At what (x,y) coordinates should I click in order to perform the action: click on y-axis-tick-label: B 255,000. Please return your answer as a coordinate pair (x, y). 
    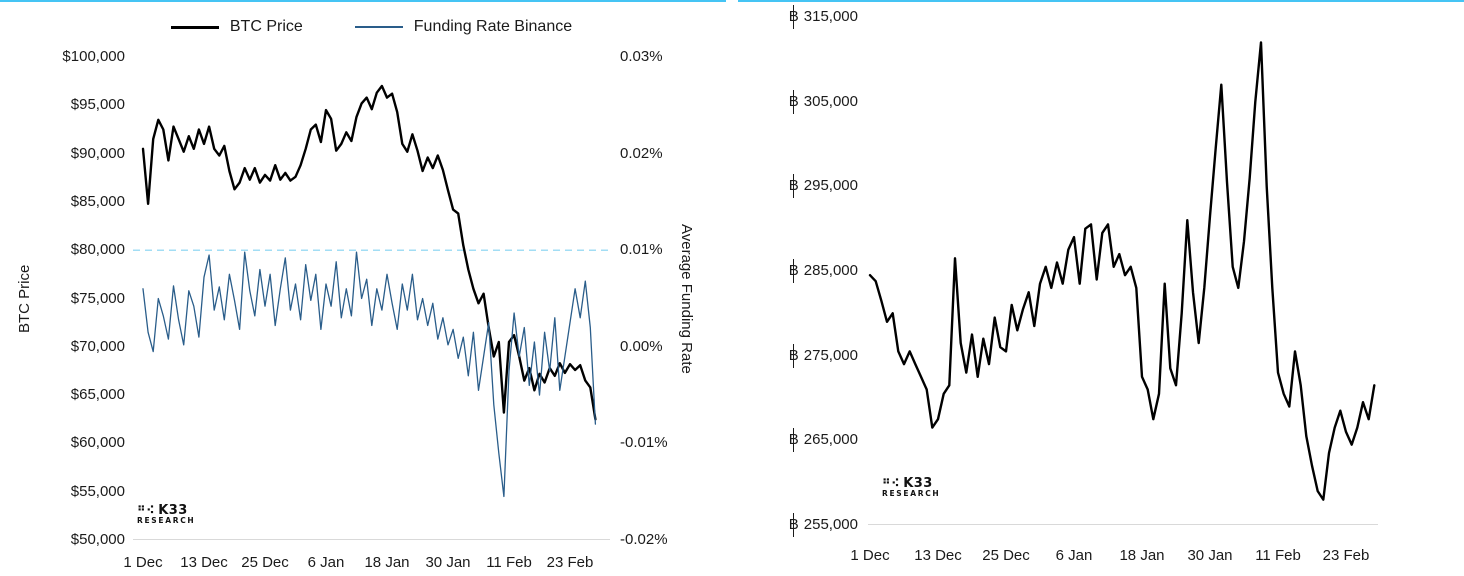
    Looking at the image, I should click on (823, 525).